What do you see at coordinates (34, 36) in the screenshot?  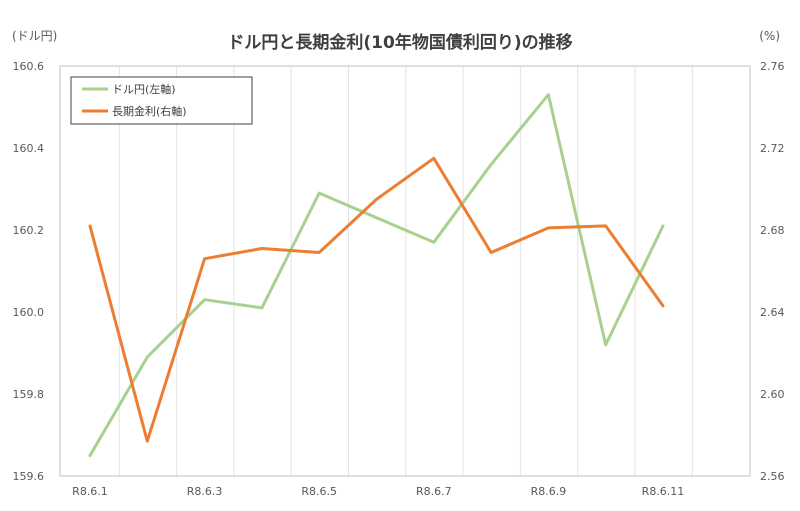 I see `left-axis-unit: (ドル円)` at bounding box center [34, 36].